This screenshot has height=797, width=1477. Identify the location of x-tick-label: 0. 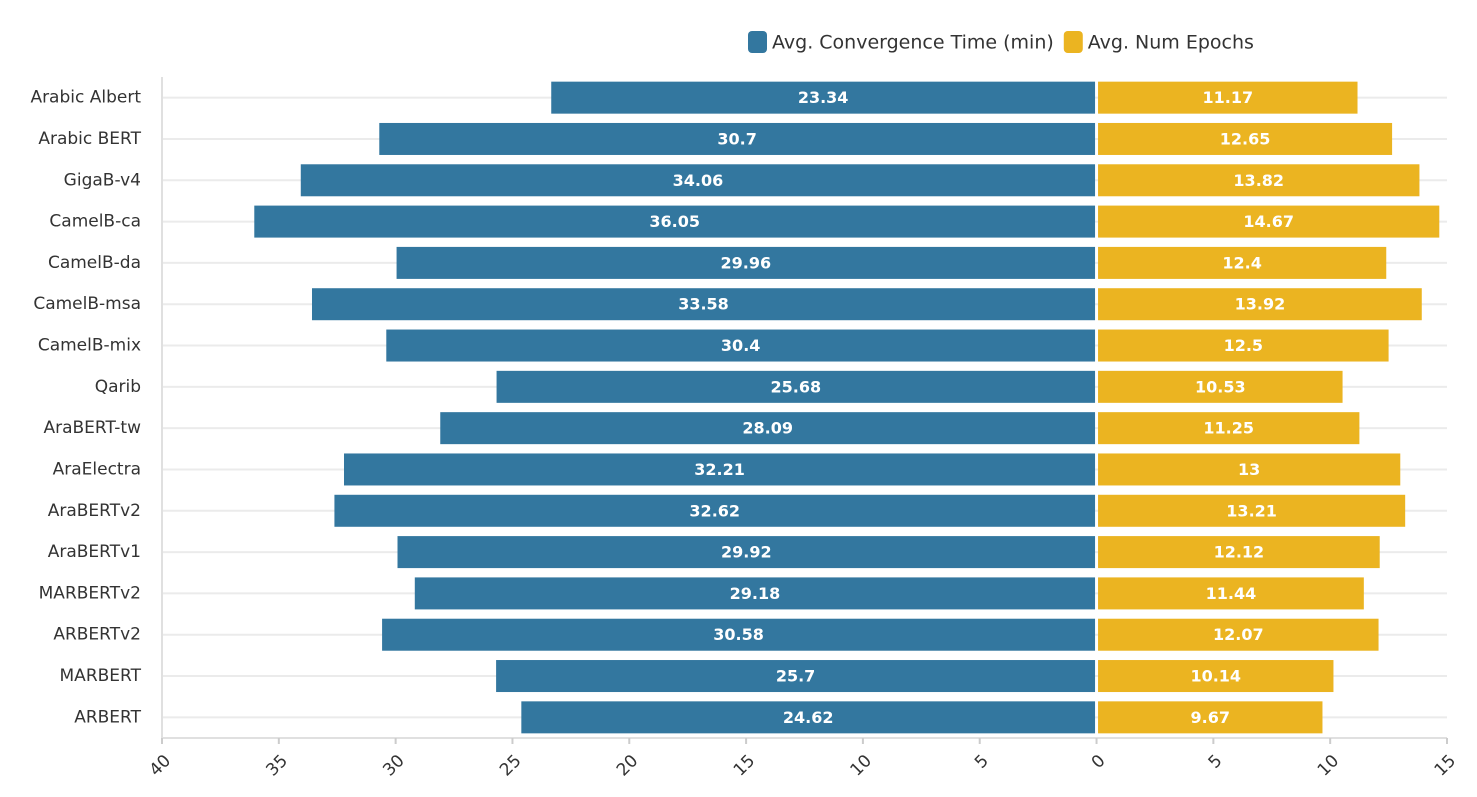
(1099, 762).